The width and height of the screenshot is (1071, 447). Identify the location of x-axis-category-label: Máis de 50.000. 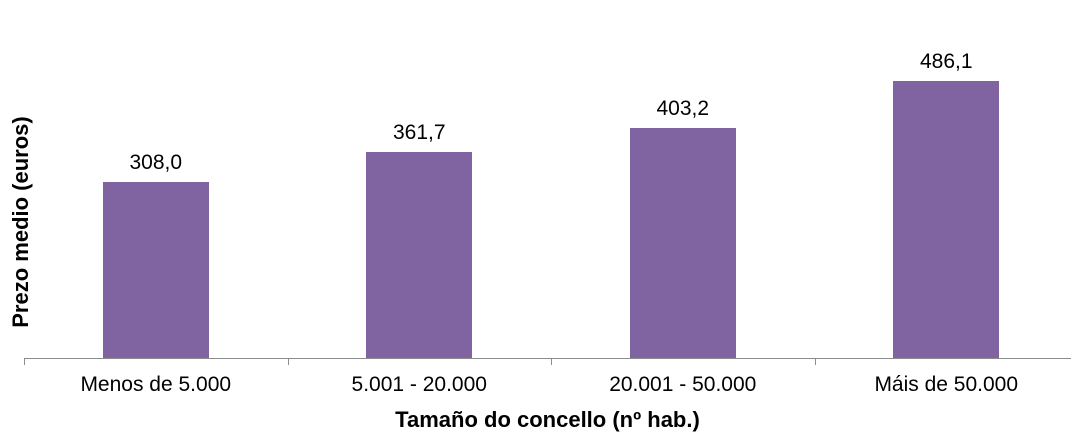
(946, 384).